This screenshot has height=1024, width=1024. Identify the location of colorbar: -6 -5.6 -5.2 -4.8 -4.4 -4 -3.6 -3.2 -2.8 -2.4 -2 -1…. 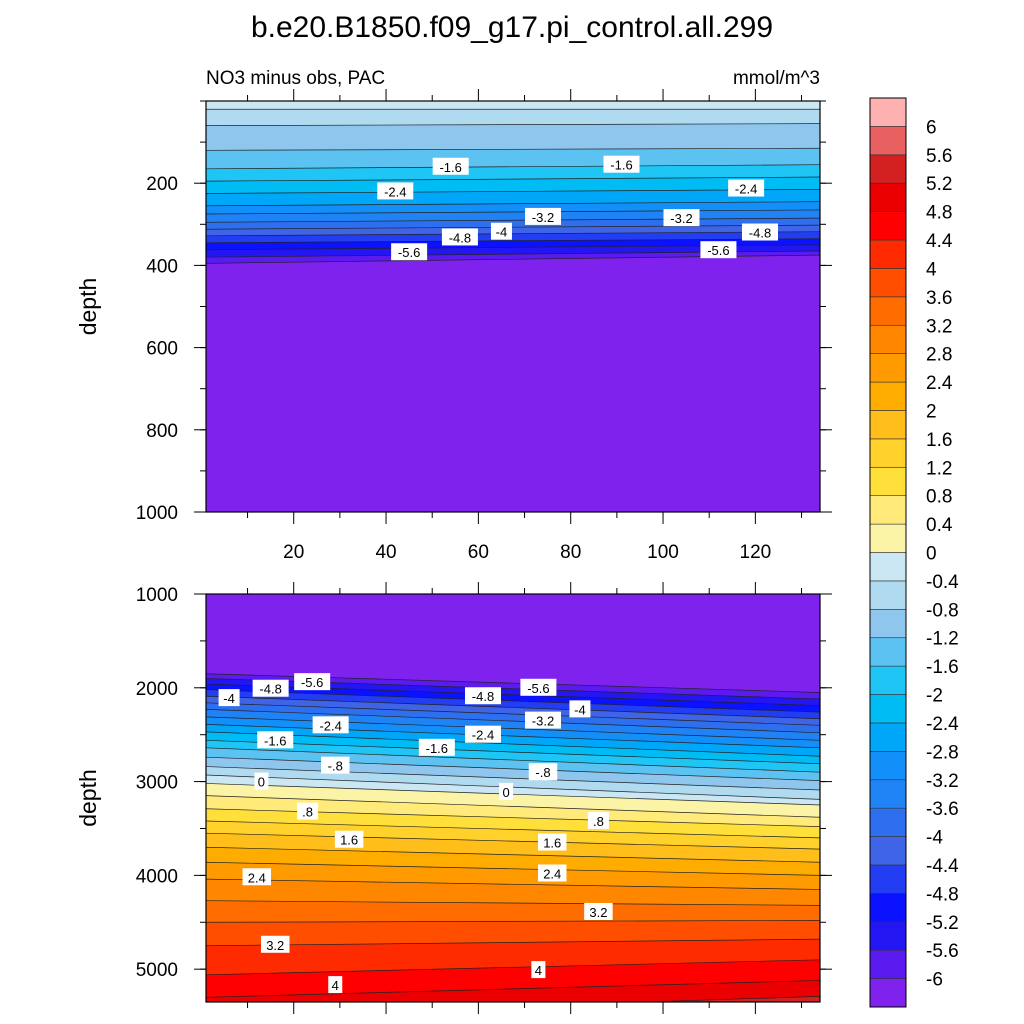
(914, 552).